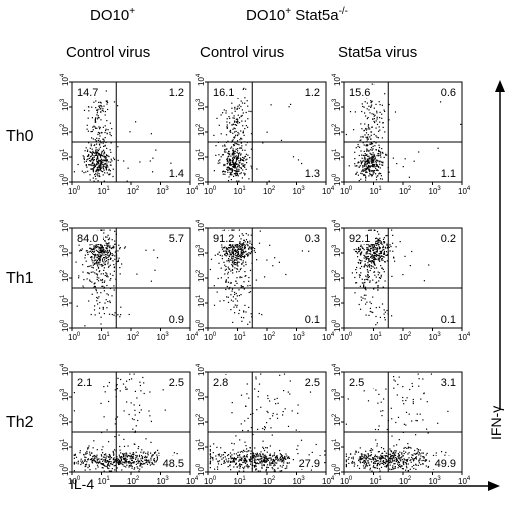 The image size is (520, 512). What do you see at coordinates (337, 79) in the screenshot?
I see `y-tick-label: 104` at bounding box center [337, 79].